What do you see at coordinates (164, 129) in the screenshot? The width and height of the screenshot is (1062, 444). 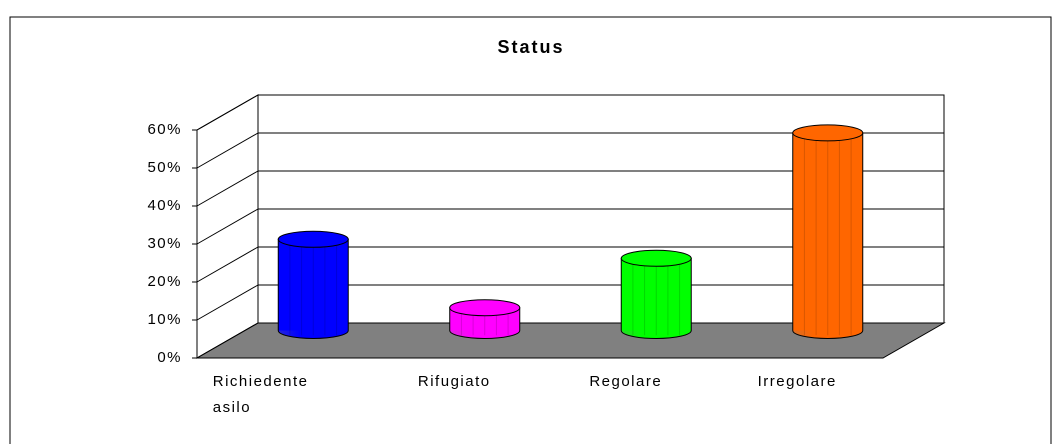 I see `y-tick-label: 60%` at bounding box center [164, 129].